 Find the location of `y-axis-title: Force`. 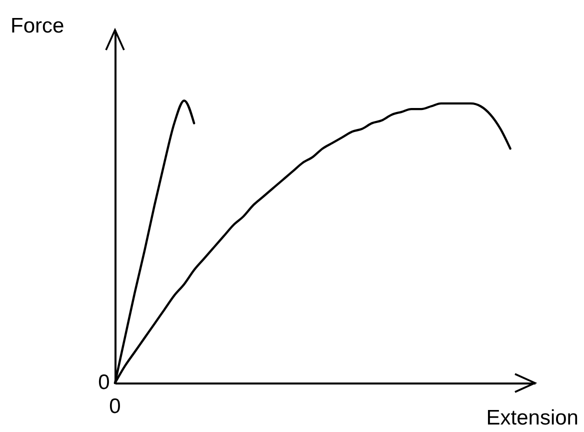

y-axis-title: Force is located at coordinates (37, 26).